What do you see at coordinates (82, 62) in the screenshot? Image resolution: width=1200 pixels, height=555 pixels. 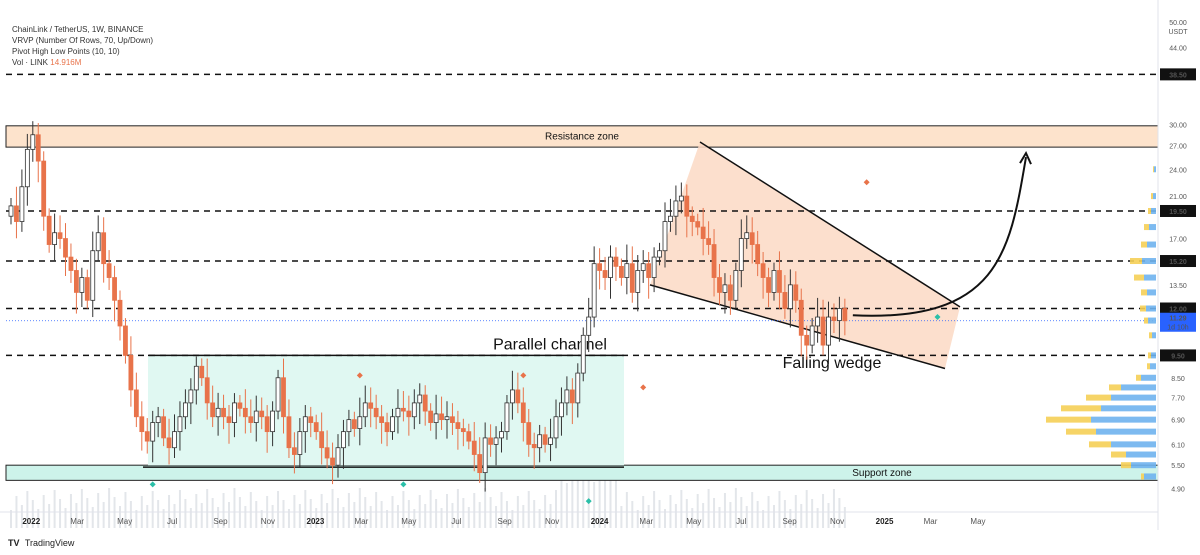 I see `volume-indicator: Vol · LINK 14.916M` at bounding box center [82, 62].